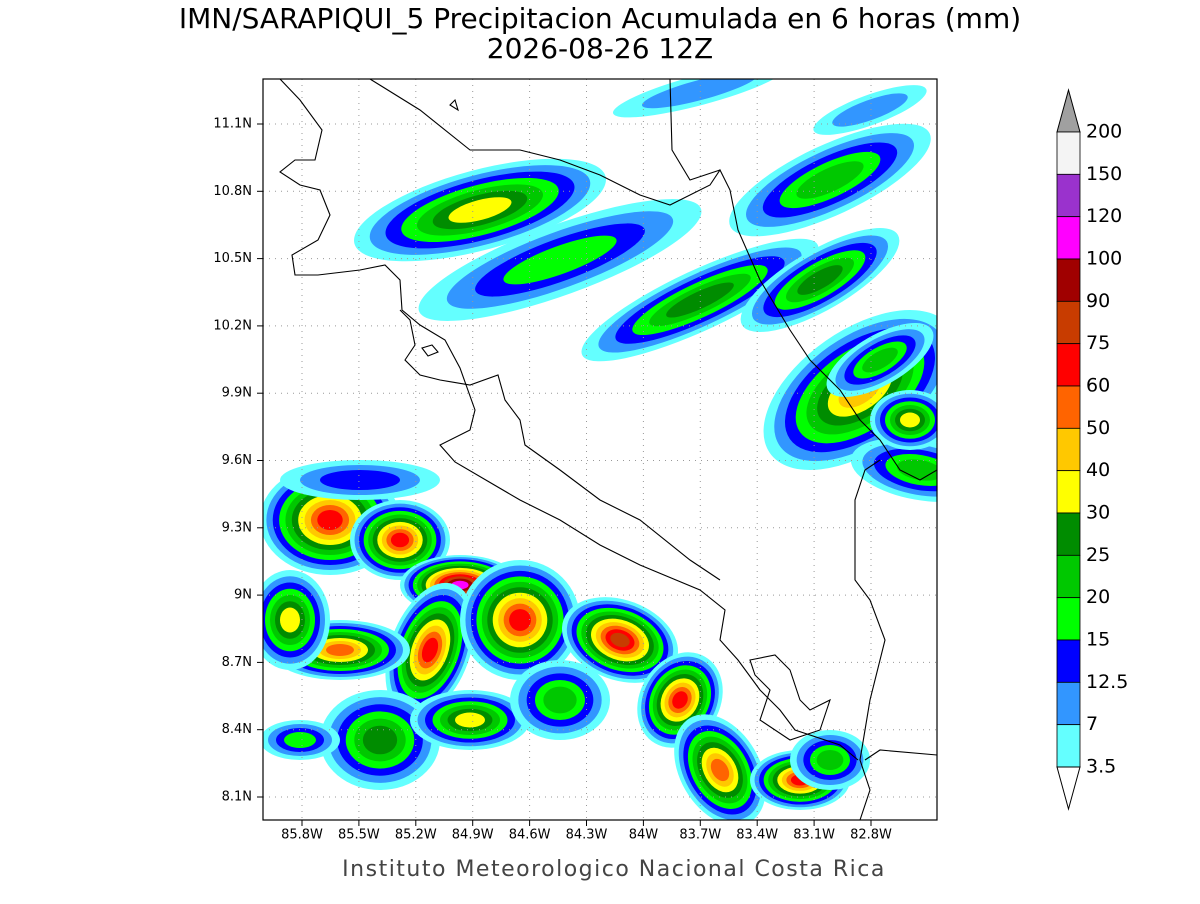 Image resolution: width=1200 pixels, height=904 pixels. Describe the element at coordinates (1068, 788) in the screenshot. I see `colorbar-below` at that location.